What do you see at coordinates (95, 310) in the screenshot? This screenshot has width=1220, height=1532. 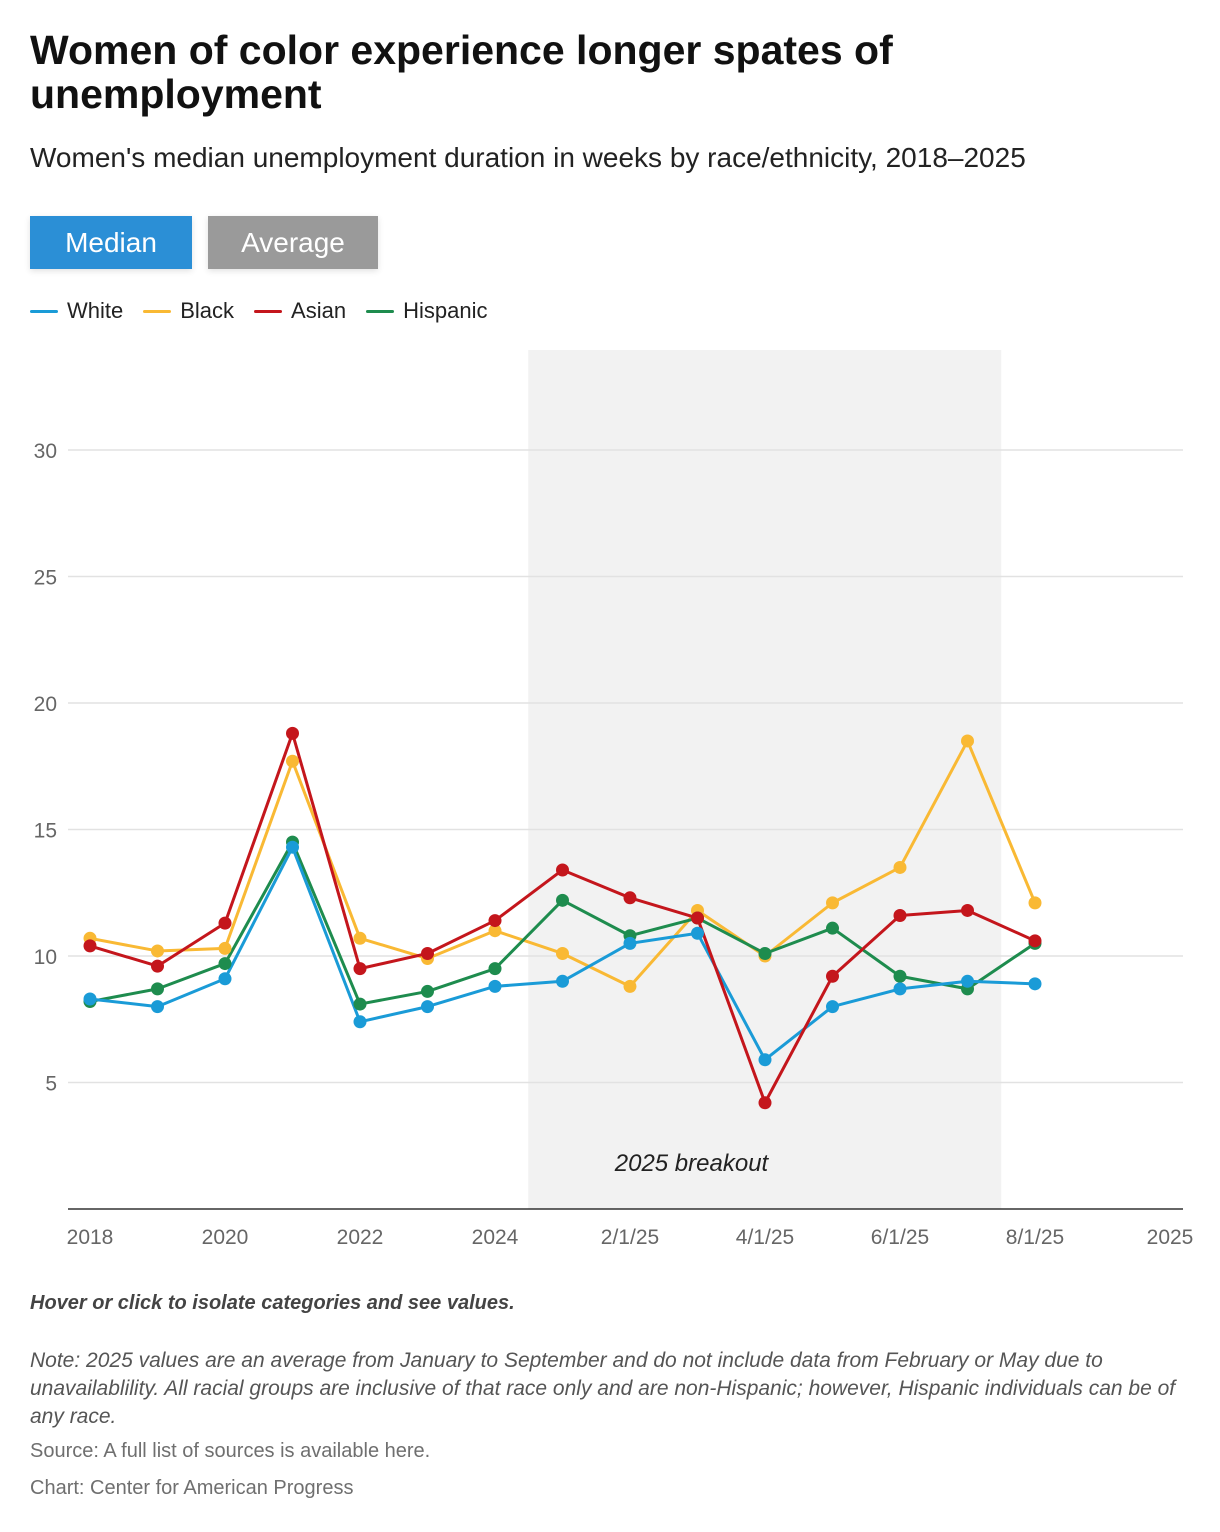 I see `legend-label-white: White` at bounding box center [95, 310].